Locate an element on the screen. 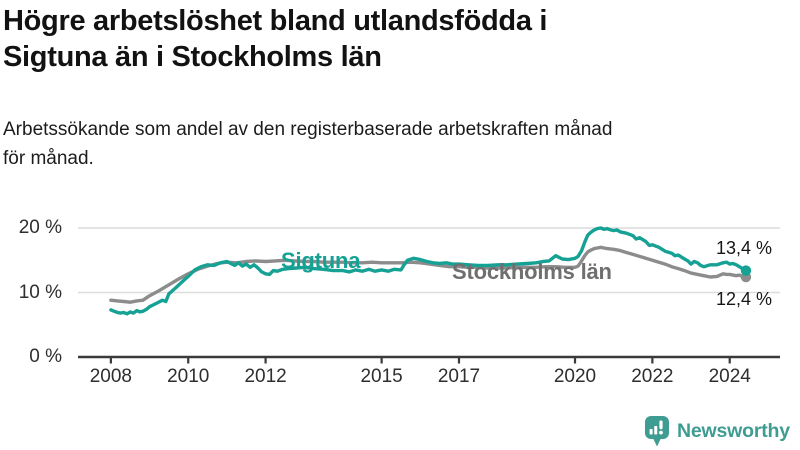 Image resolution: width=800 pixels, height=450 pixels. newsworthy-badge-icon is located at coordinates (657, 431).